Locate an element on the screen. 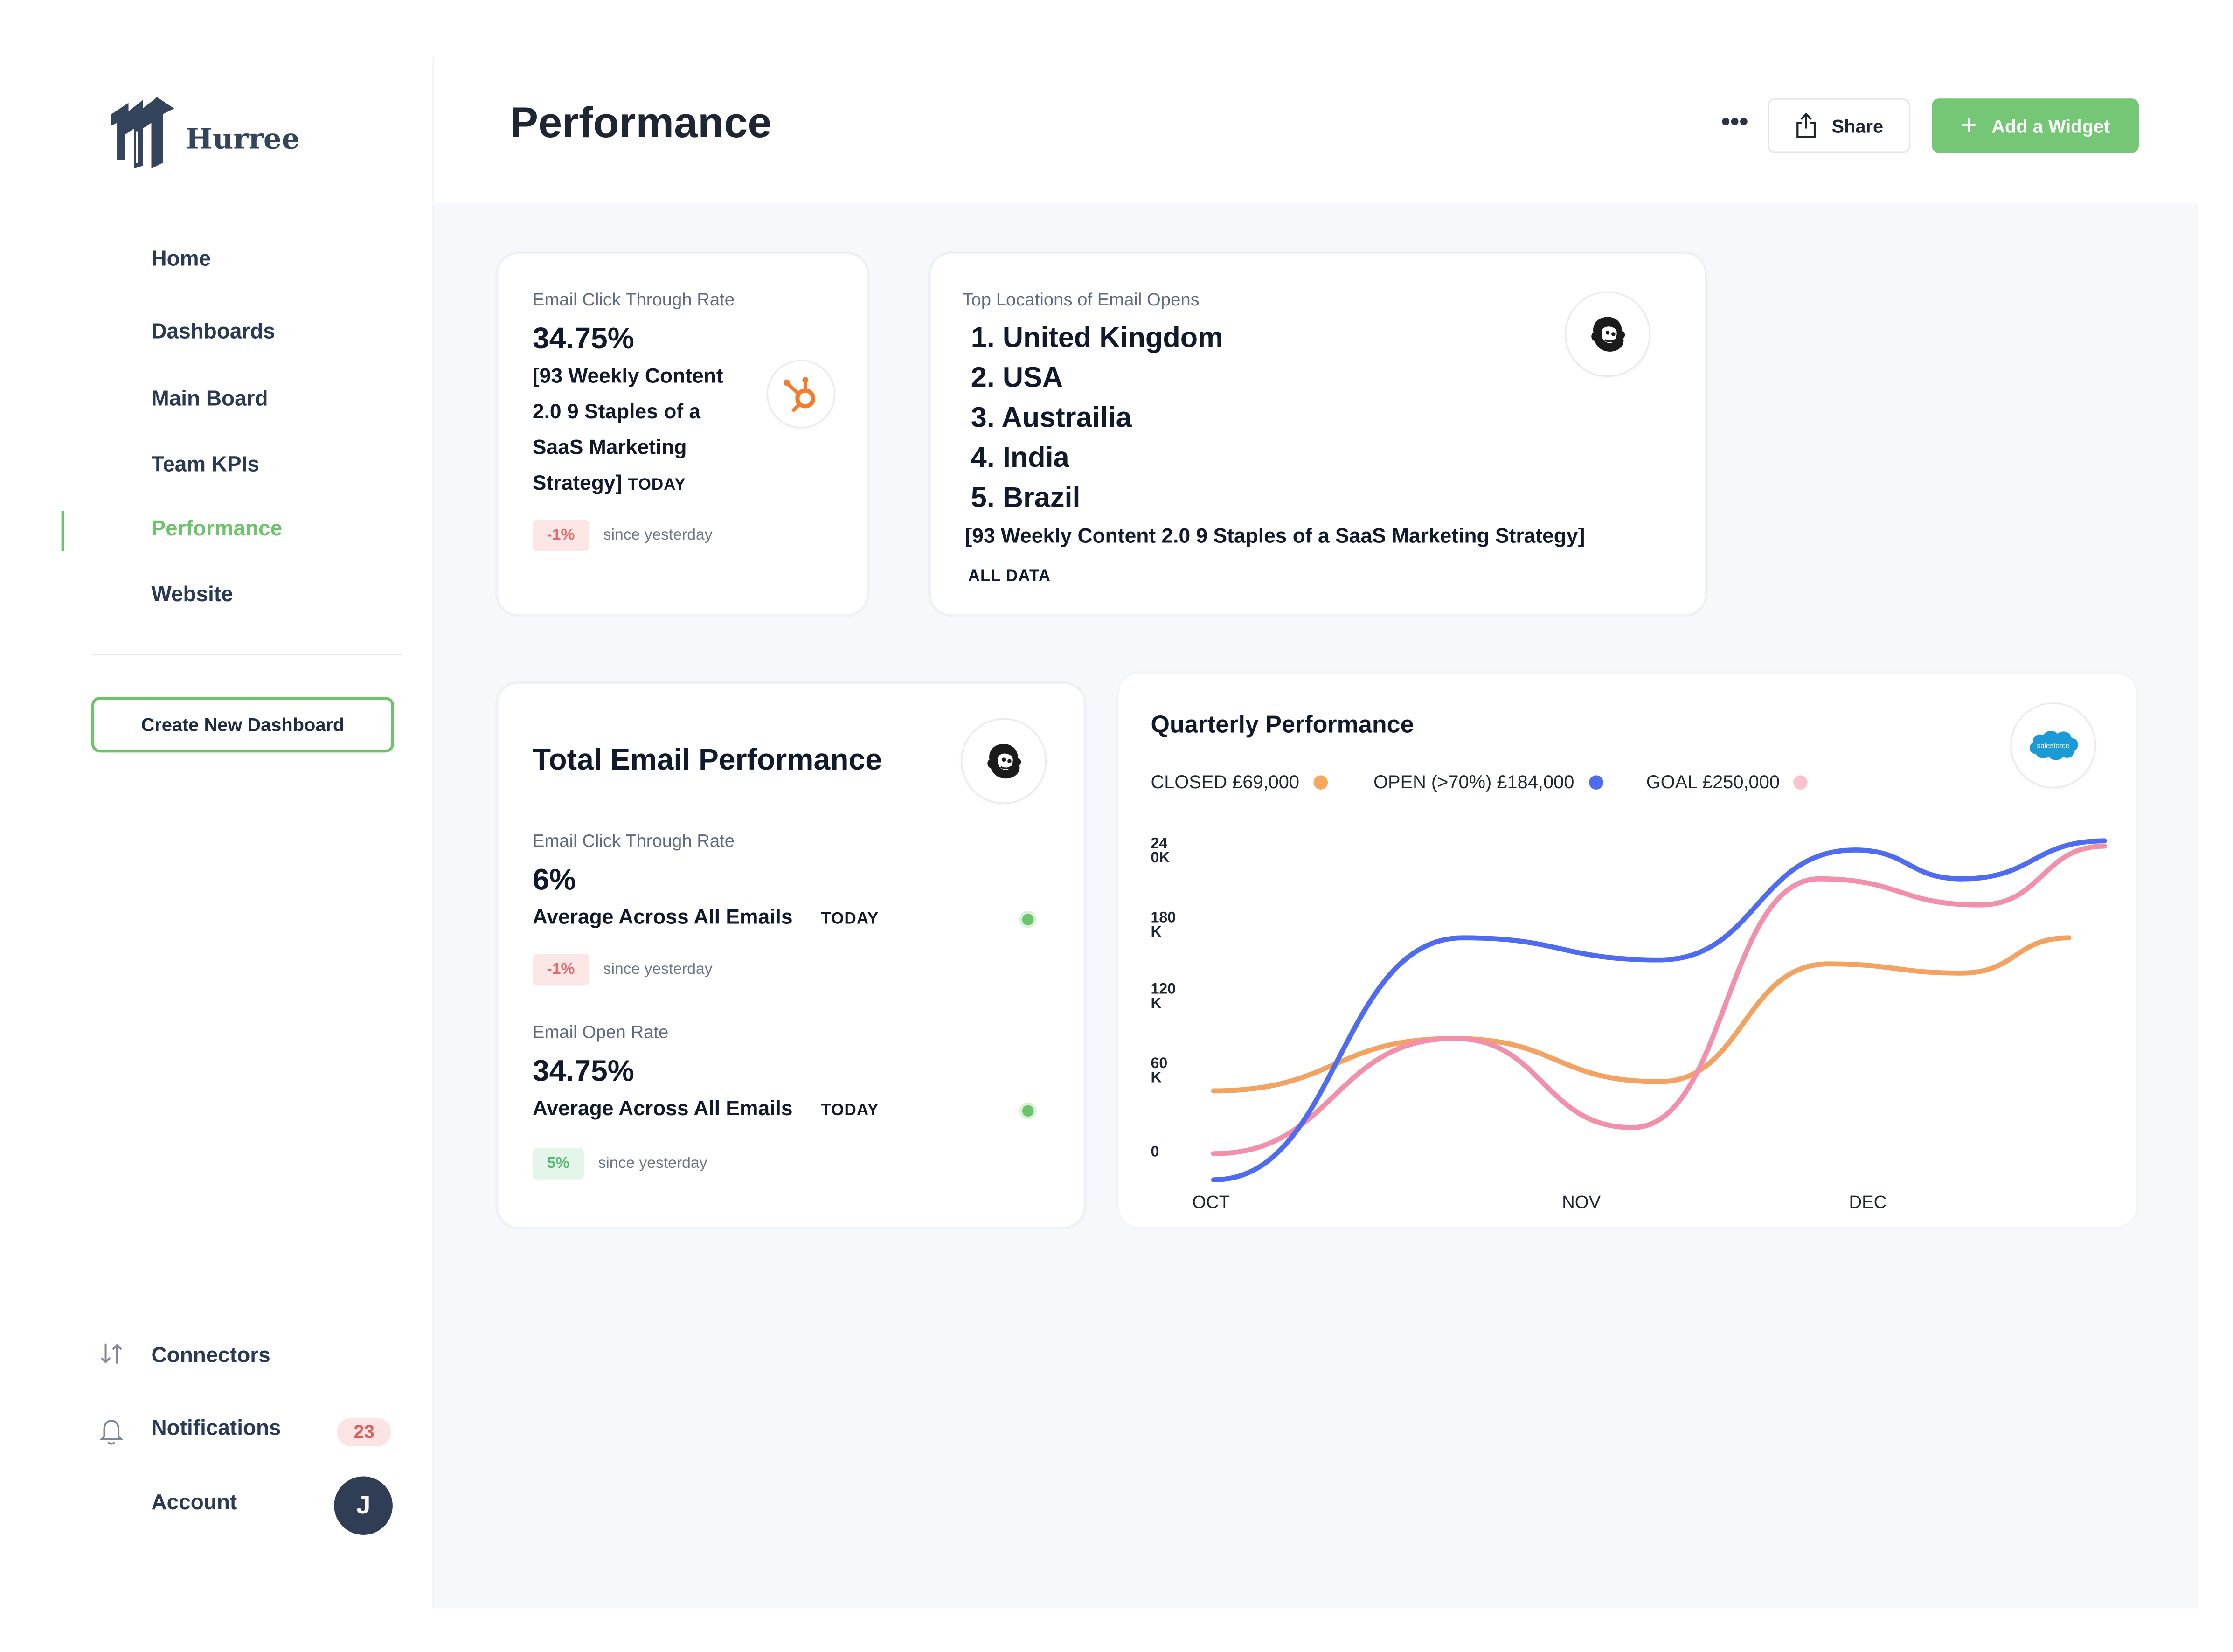 This screenshot has height=1652, width=2233. account-link: Account is located at coordinates (194, 1503).